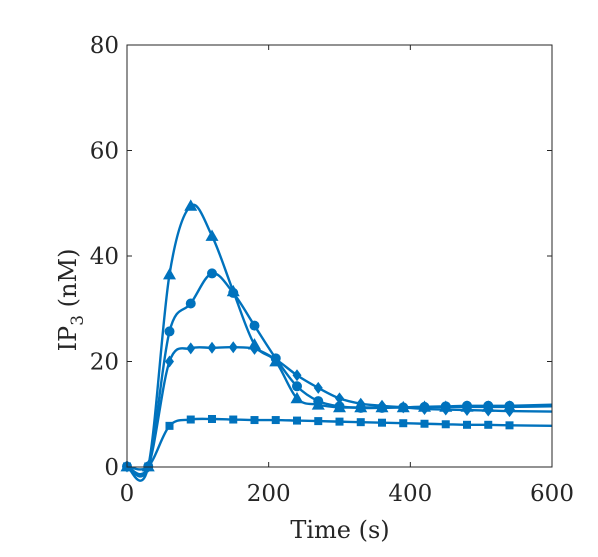 The image size is (598, 557). Describe the element at coordinates (410, 494) in the screenshot. I see `x-tick-label: 400` at that location.